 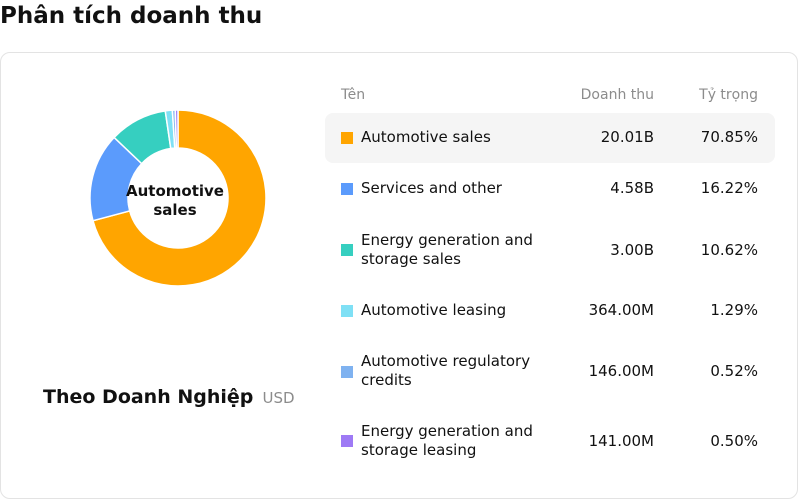 What do you see at coordinates (621, 441) in the screenshot?
I see `row-revenue: 141.00M` at bounding box center [621, 441].